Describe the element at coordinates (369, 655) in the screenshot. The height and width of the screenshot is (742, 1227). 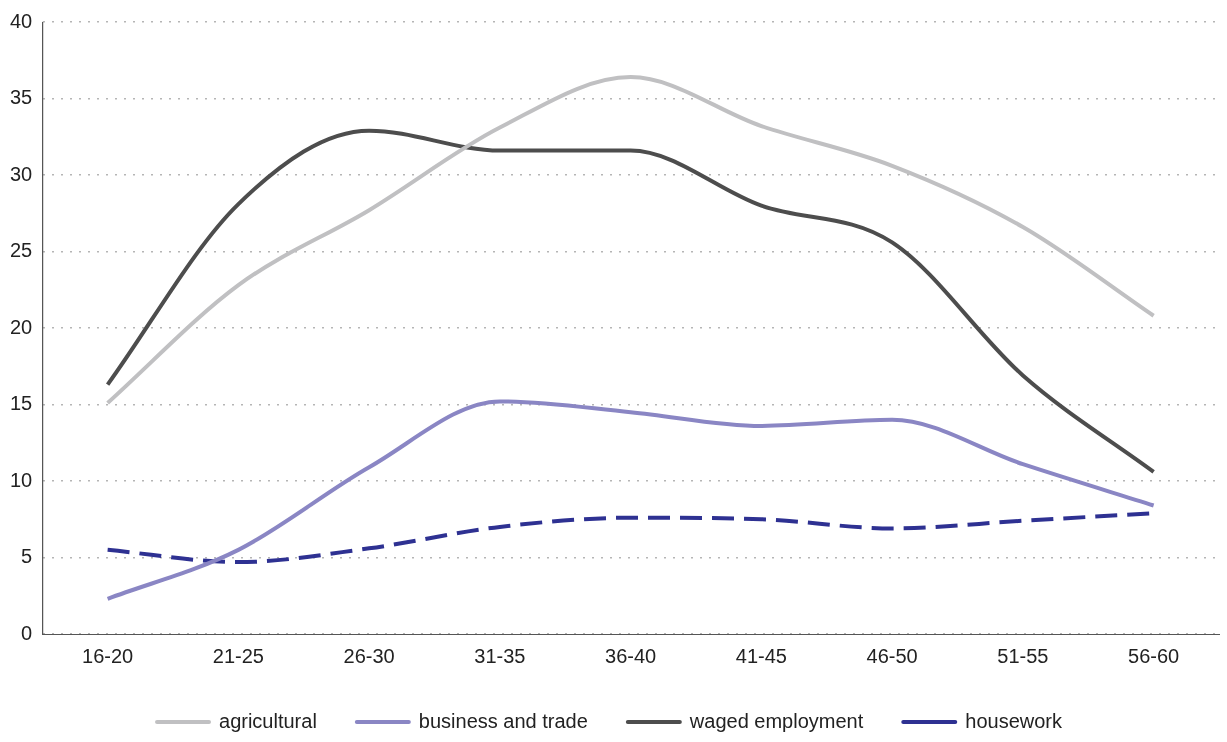
I see `x-tick-label: 26-30` at that location.